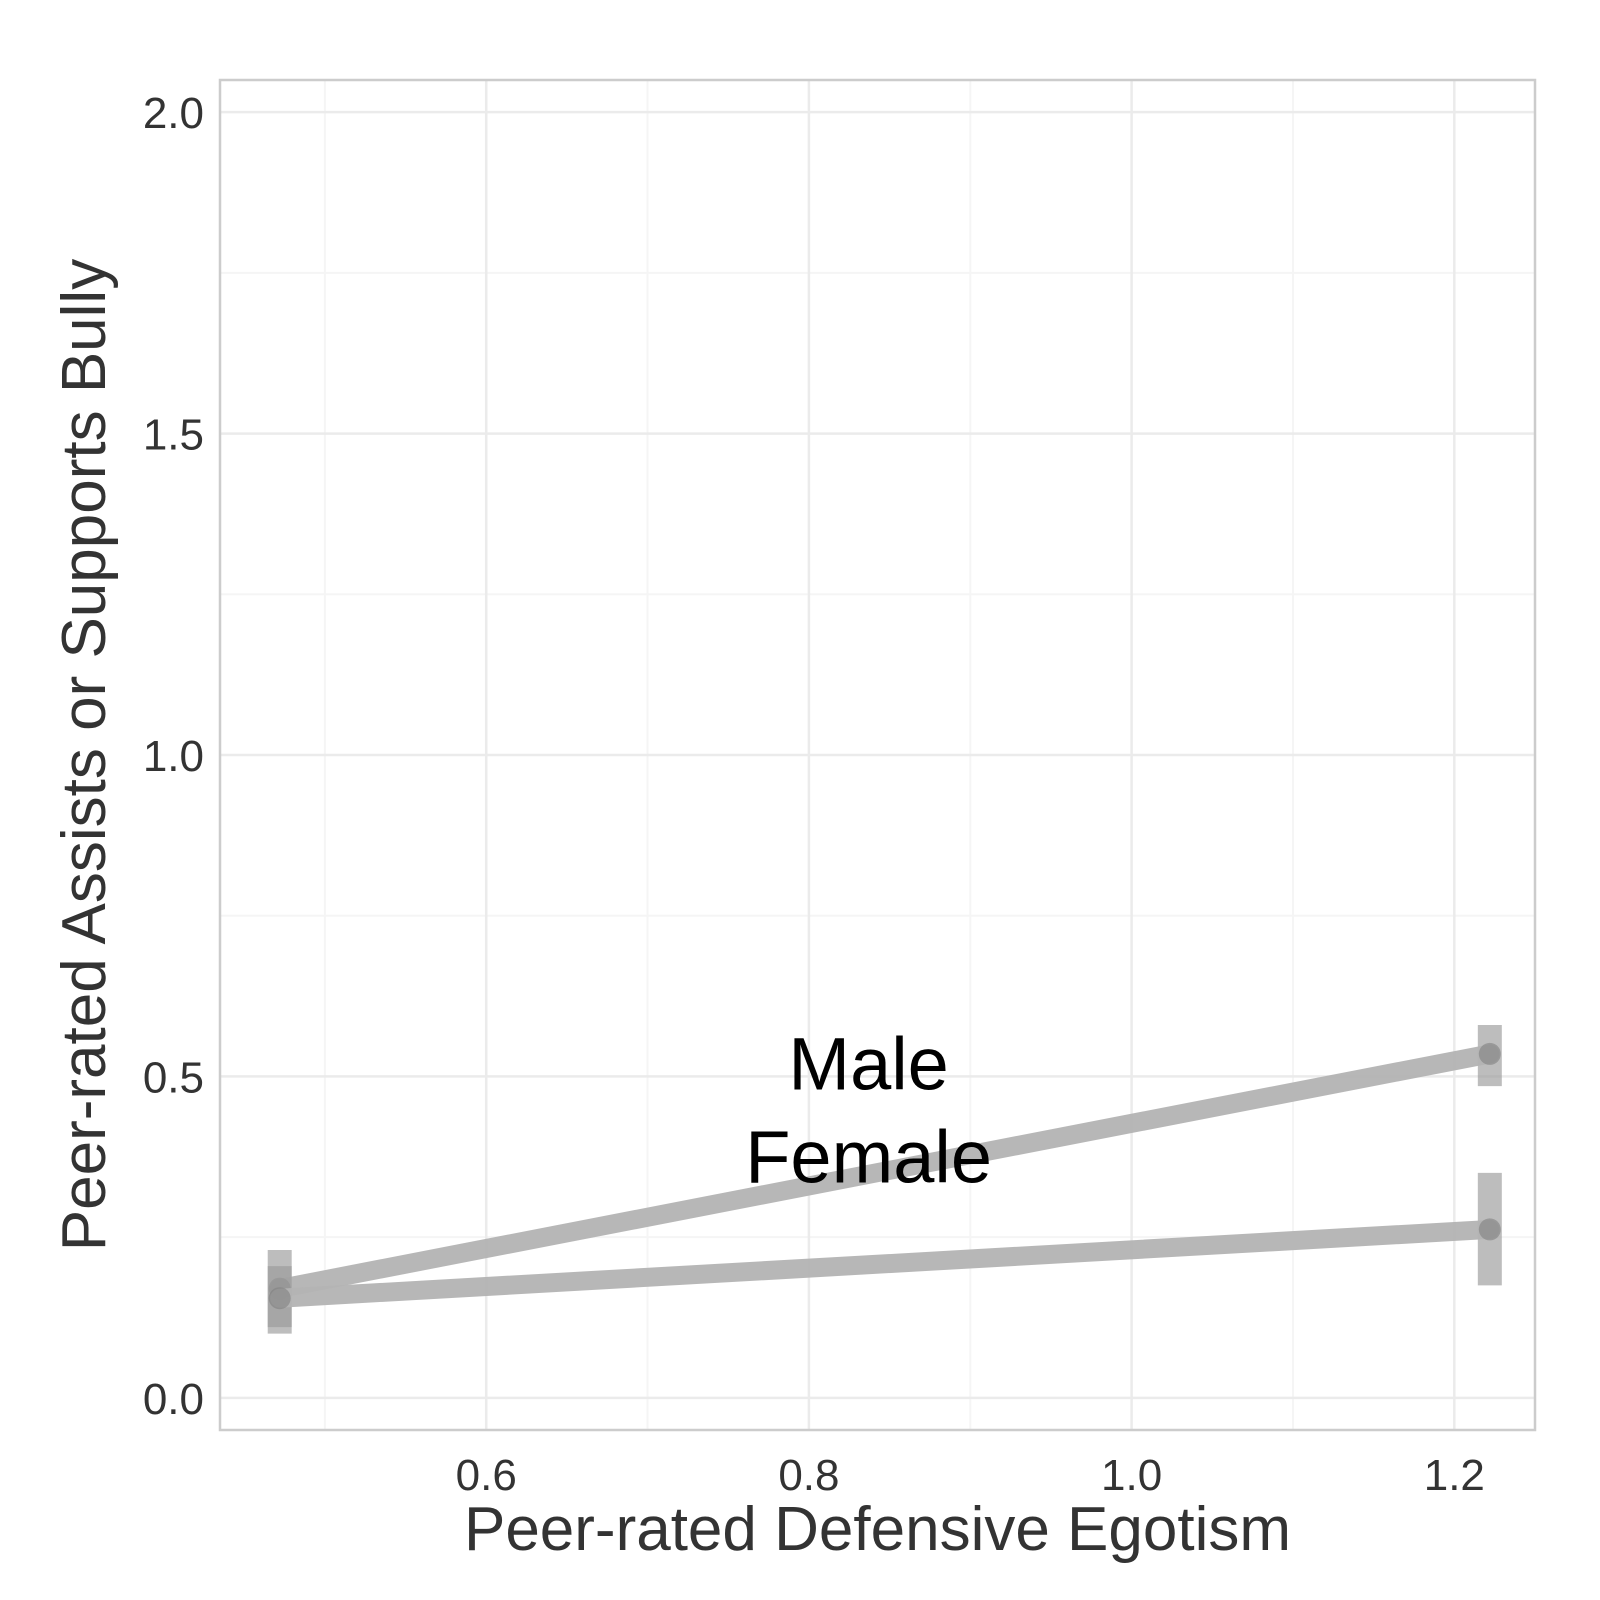 Image resolution: width=1600 pixels, height=1600 pixels. I want to click on y-tick-label: 1.5, so click(173, 435).